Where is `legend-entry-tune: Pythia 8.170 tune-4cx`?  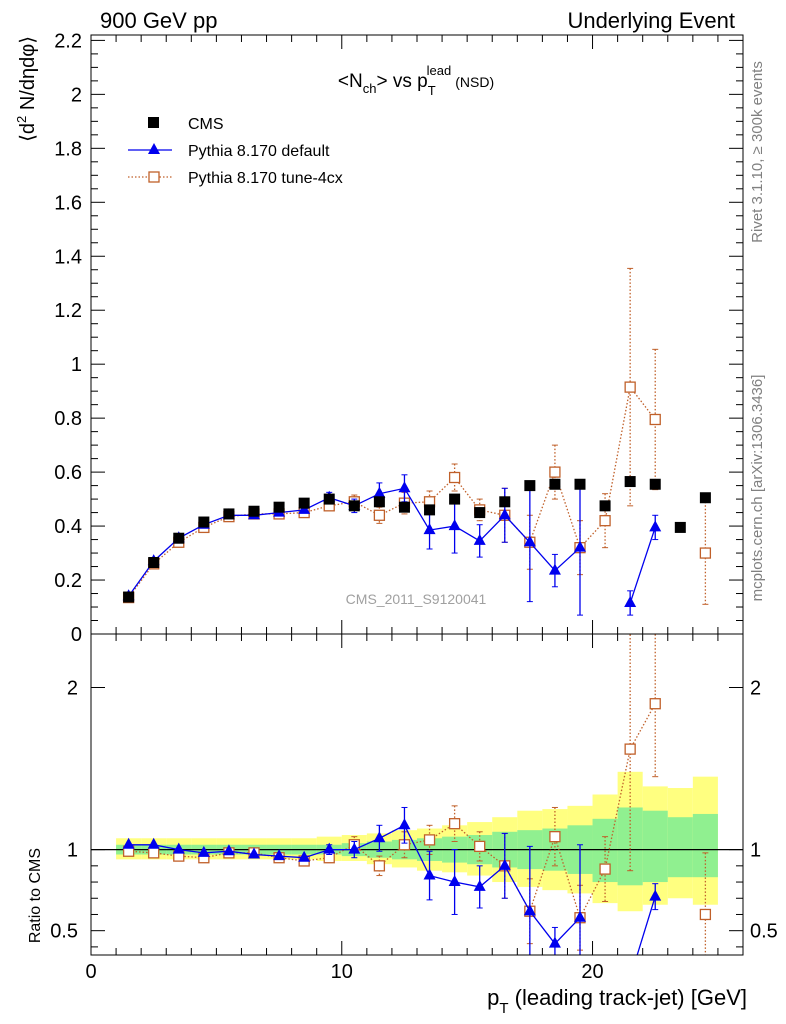 legend-entry-tune: Pythia 8.170 tune-4cx is located at coordinates (235, 178).